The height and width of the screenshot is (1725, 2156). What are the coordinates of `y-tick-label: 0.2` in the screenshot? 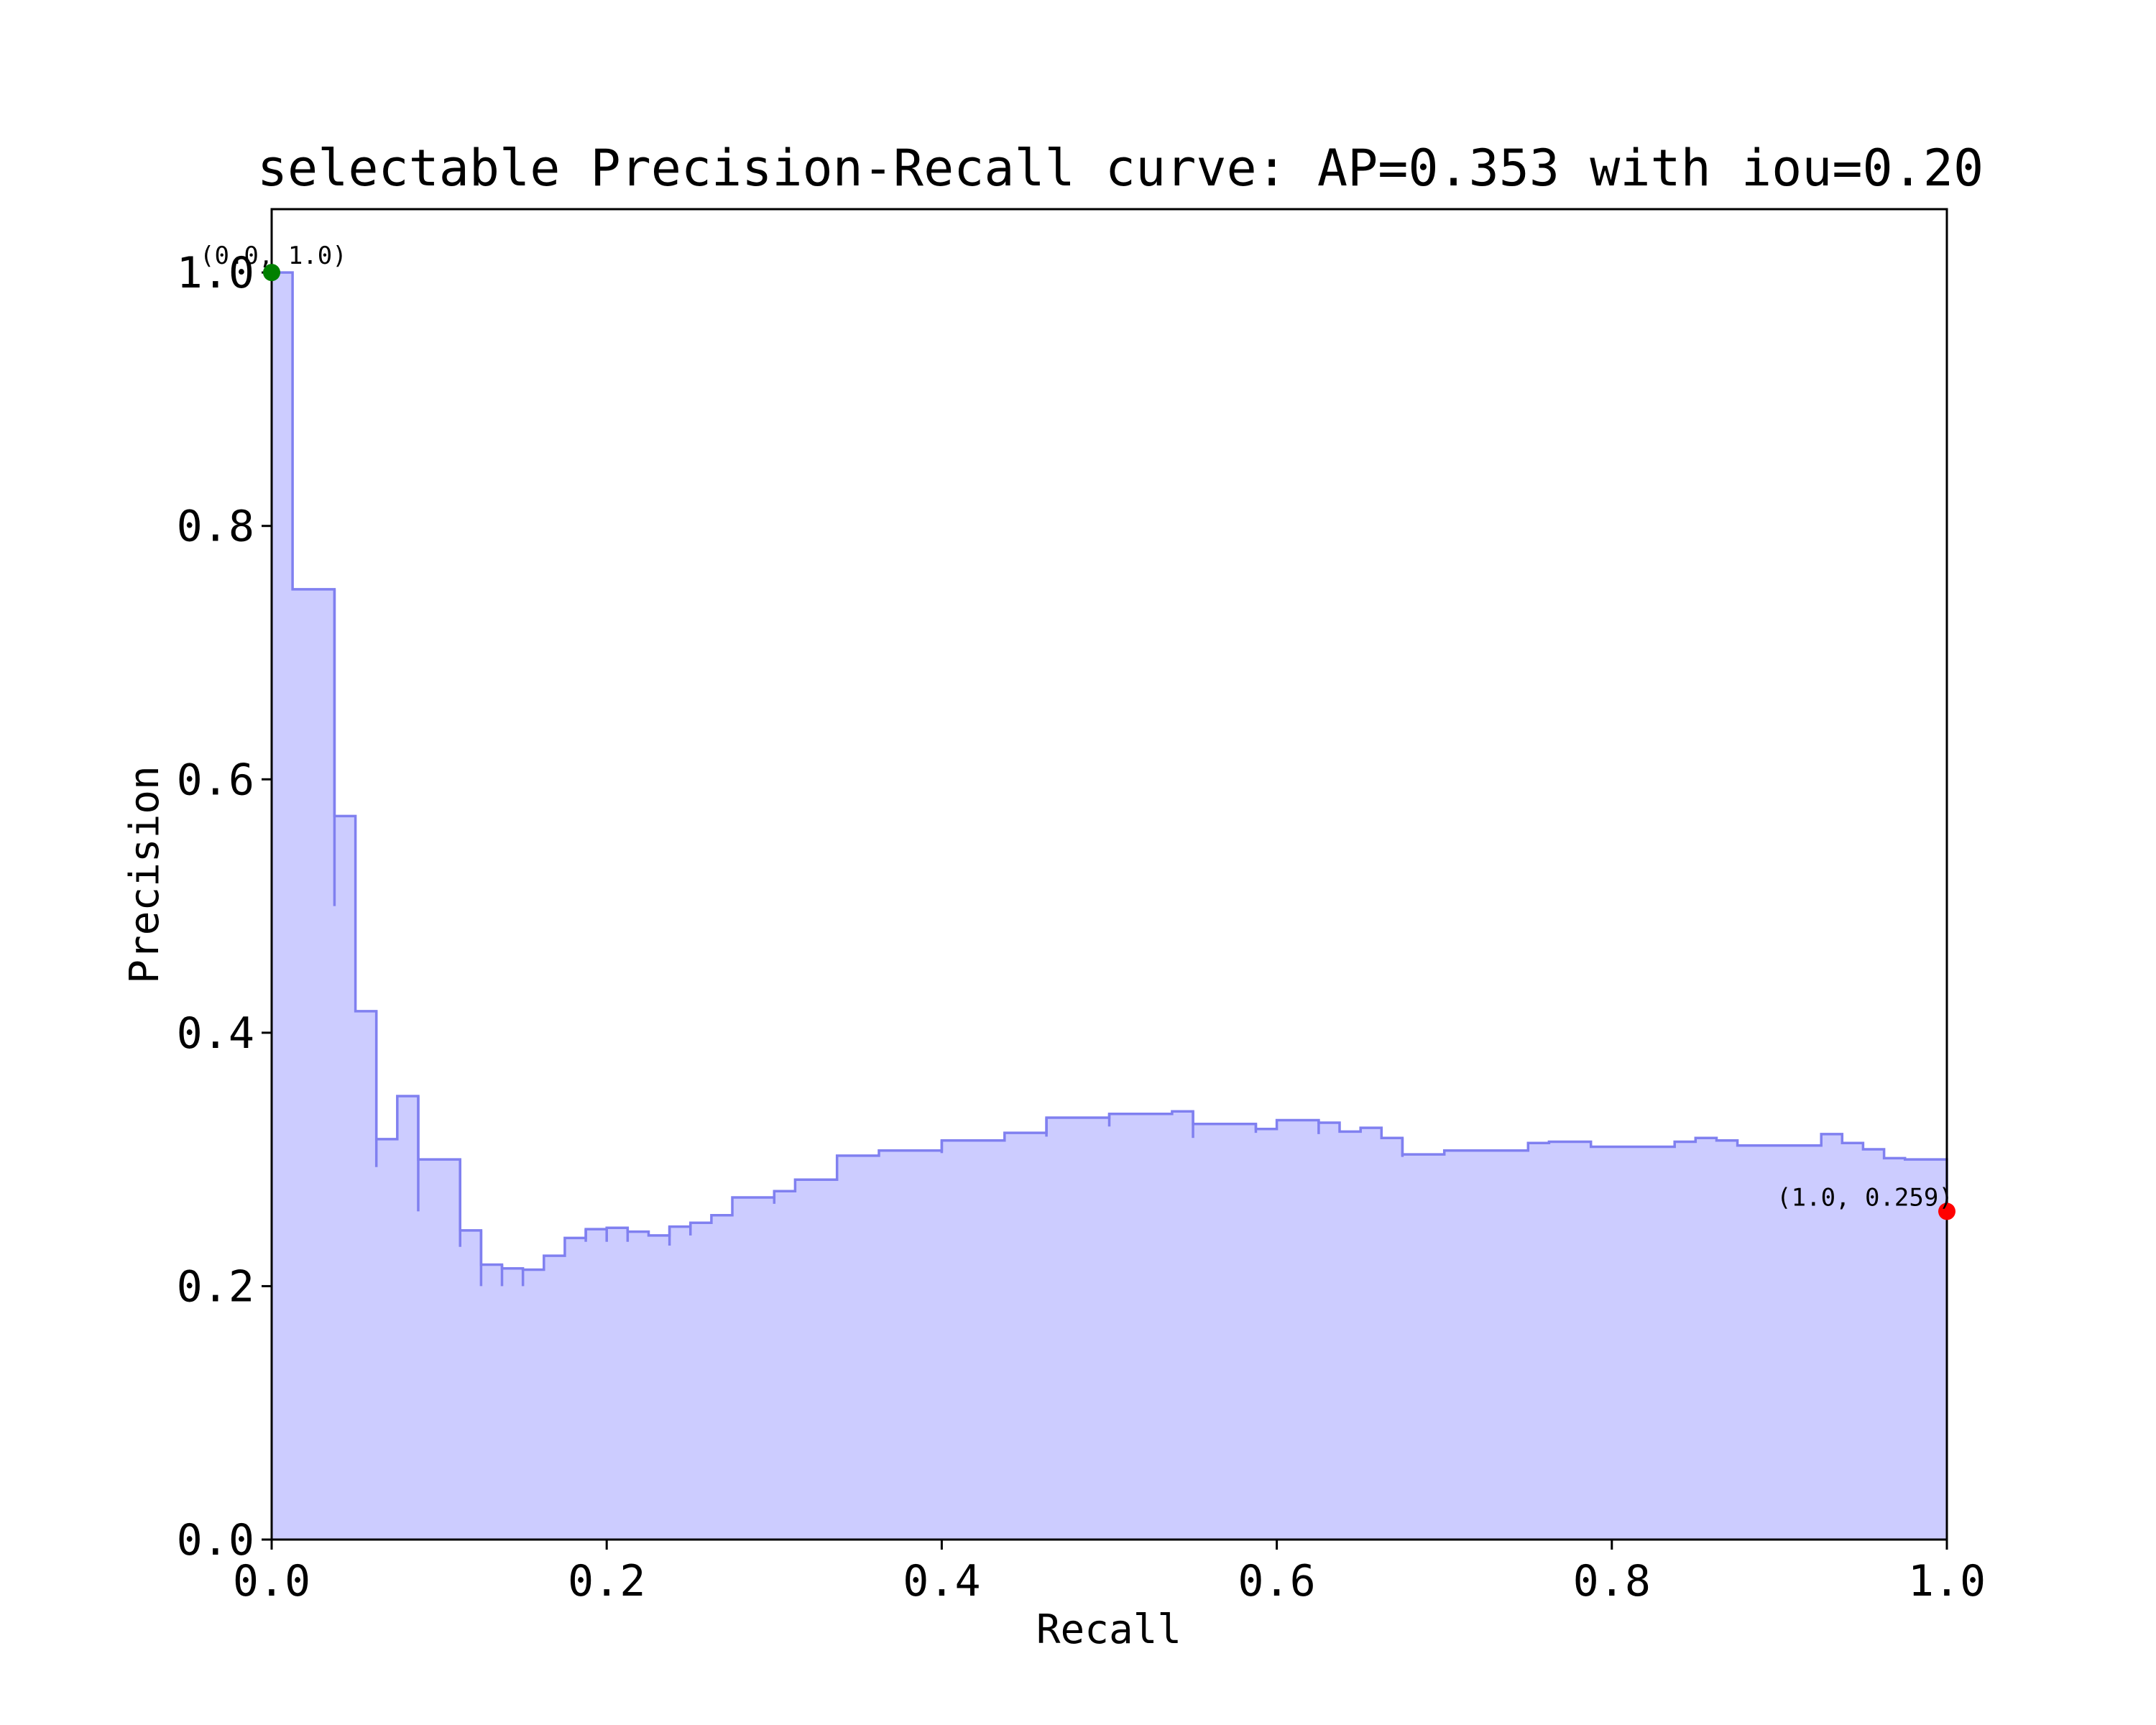 It's located at (215, 1286).